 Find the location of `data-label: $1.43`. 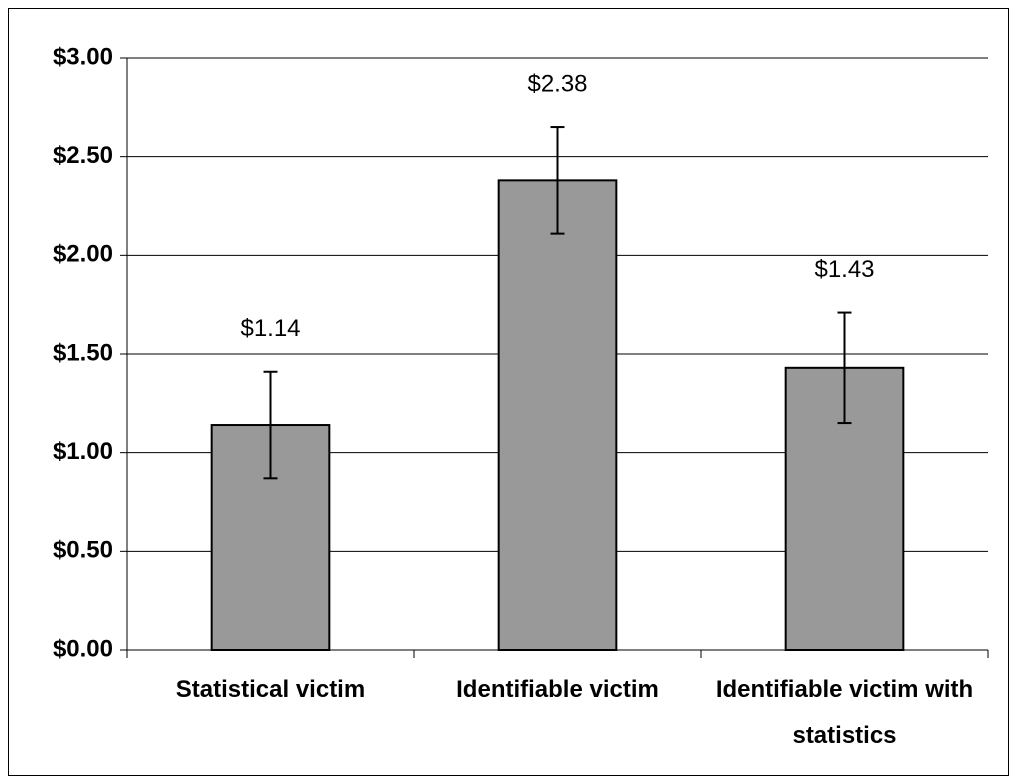

data-label: $1.43 is located at coordinates (844, 269).